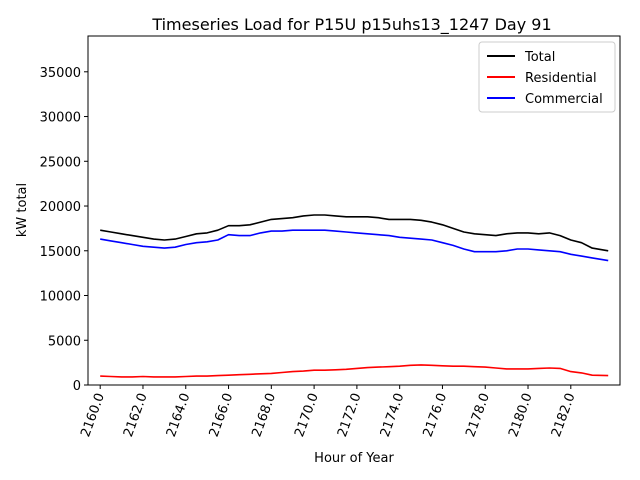  I want to click on y-tick-label: 0, so click(77, 386).